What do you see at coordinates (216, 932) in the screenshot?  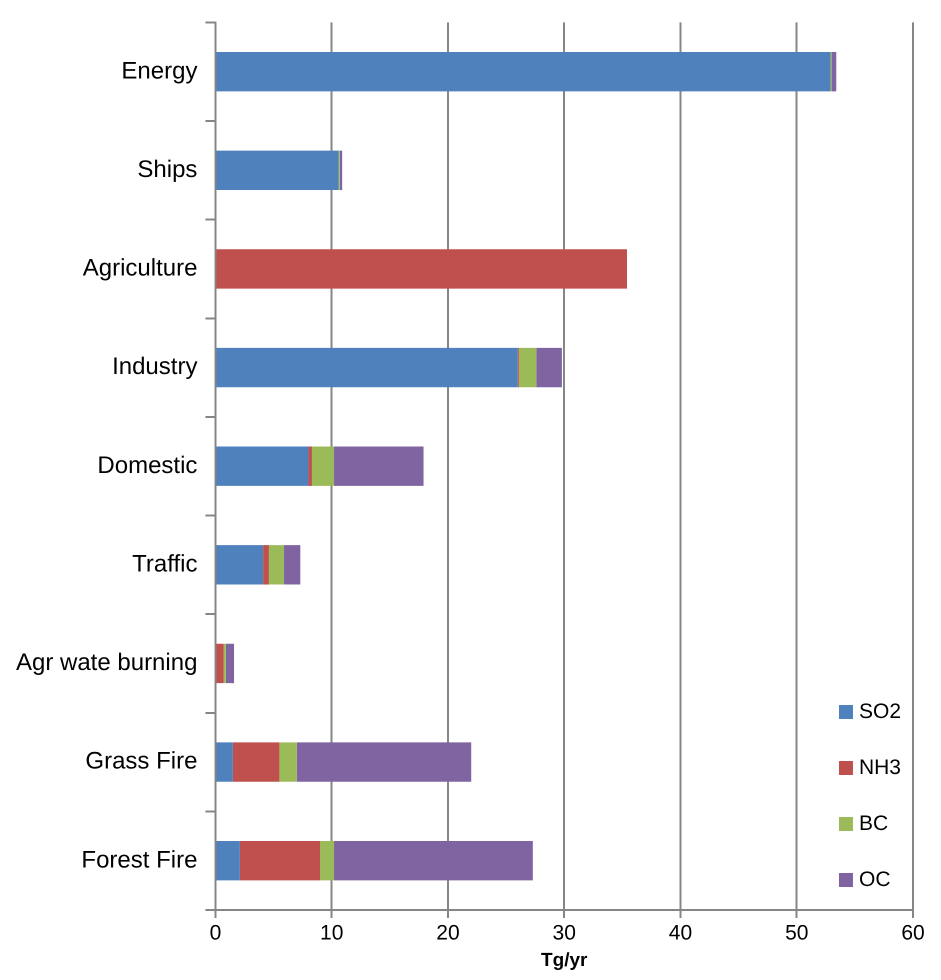 I see `x-tick-label: 0` at bounding box center [216, 932].